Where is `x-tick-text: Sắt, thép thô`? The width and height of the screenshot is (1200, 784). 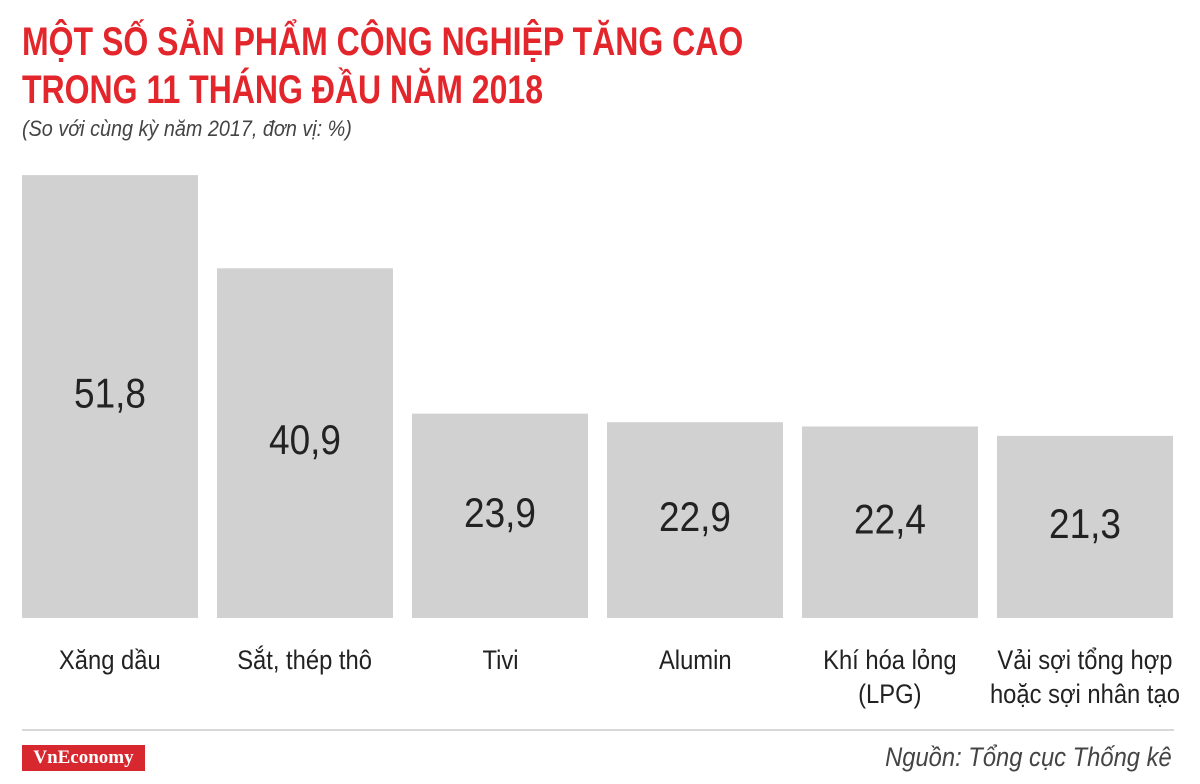
x-tick-text: Sắt, thép thô is located at coordinates (305, 660).